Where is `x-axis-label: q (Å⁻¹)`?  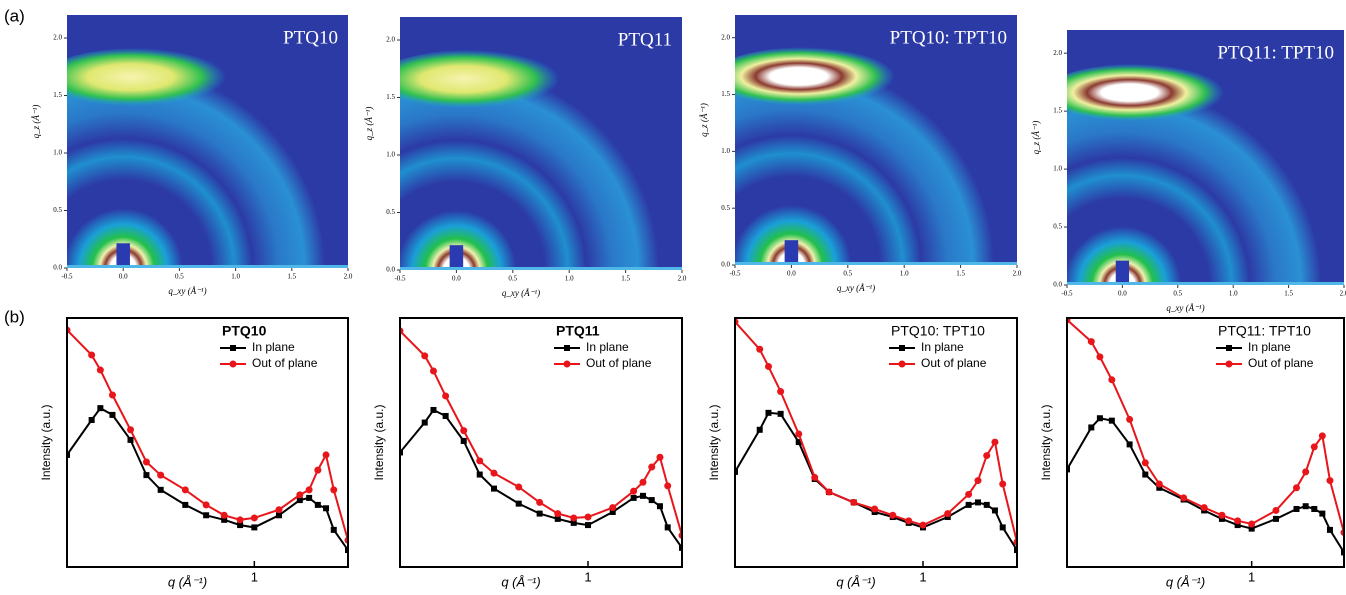
x-axis-label: q (Å⁻¹) is located at coordinates (855, 581).